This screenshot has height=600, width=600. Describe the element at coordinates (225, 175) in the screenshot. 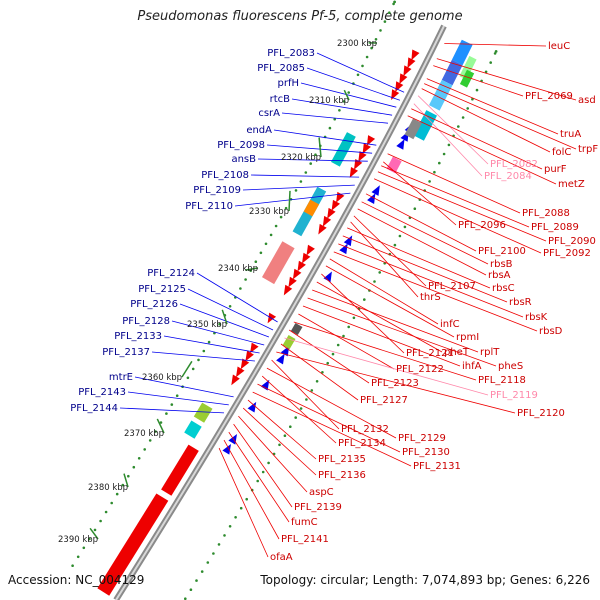

I see `gene-label-forward: PFL_2108` at that location.